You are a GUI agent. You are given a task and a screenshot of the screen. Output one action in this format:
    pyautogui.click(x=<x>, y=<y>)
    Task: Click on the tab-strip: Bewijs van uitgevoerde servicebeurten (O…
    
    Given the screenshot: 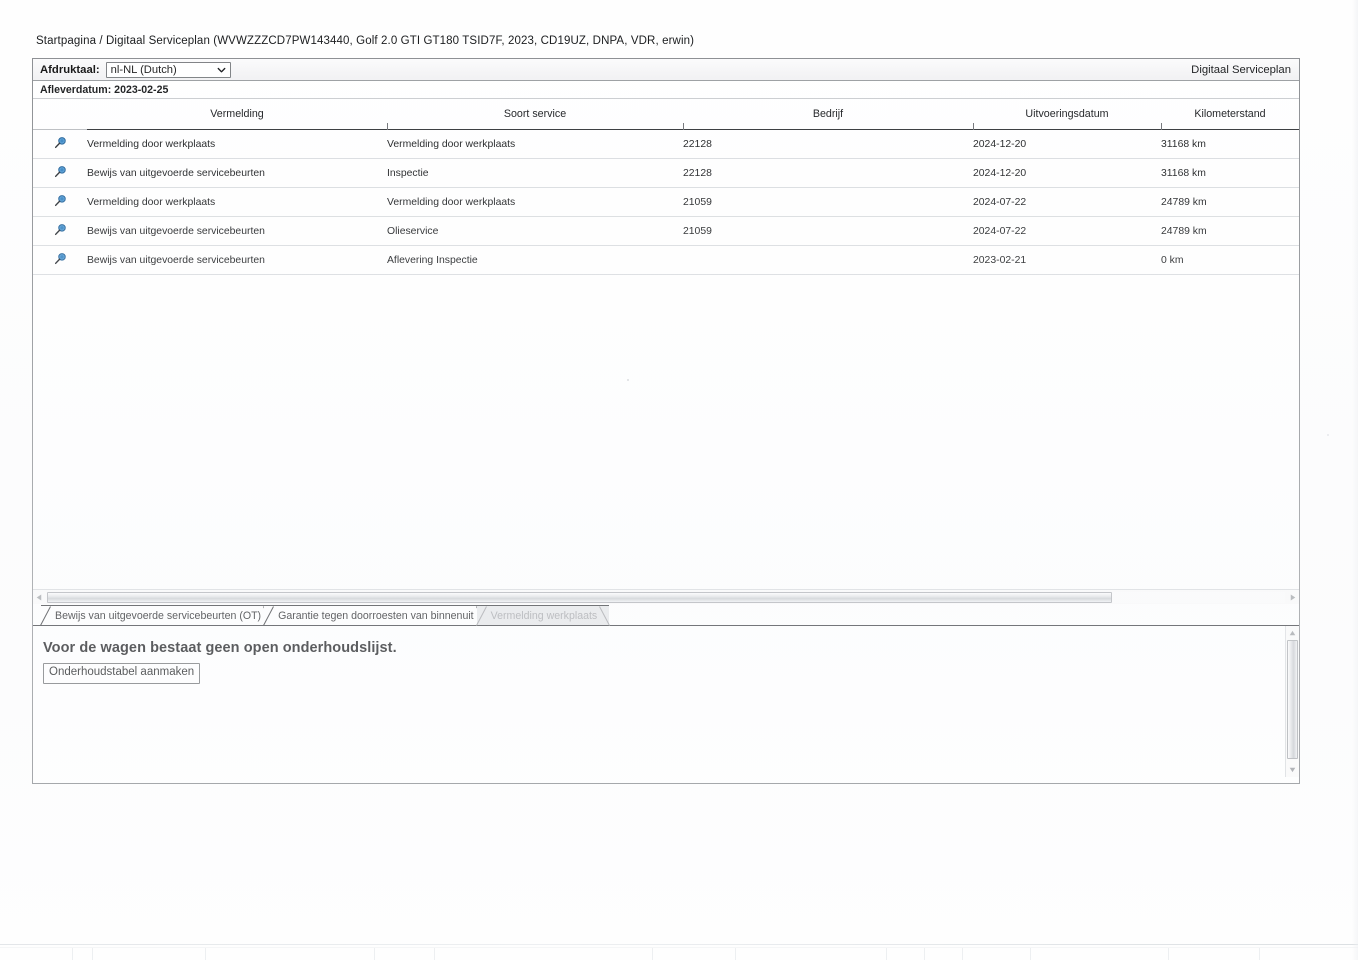 What is the action you would take?
    pyautogui.click(x=666, y=615)
    